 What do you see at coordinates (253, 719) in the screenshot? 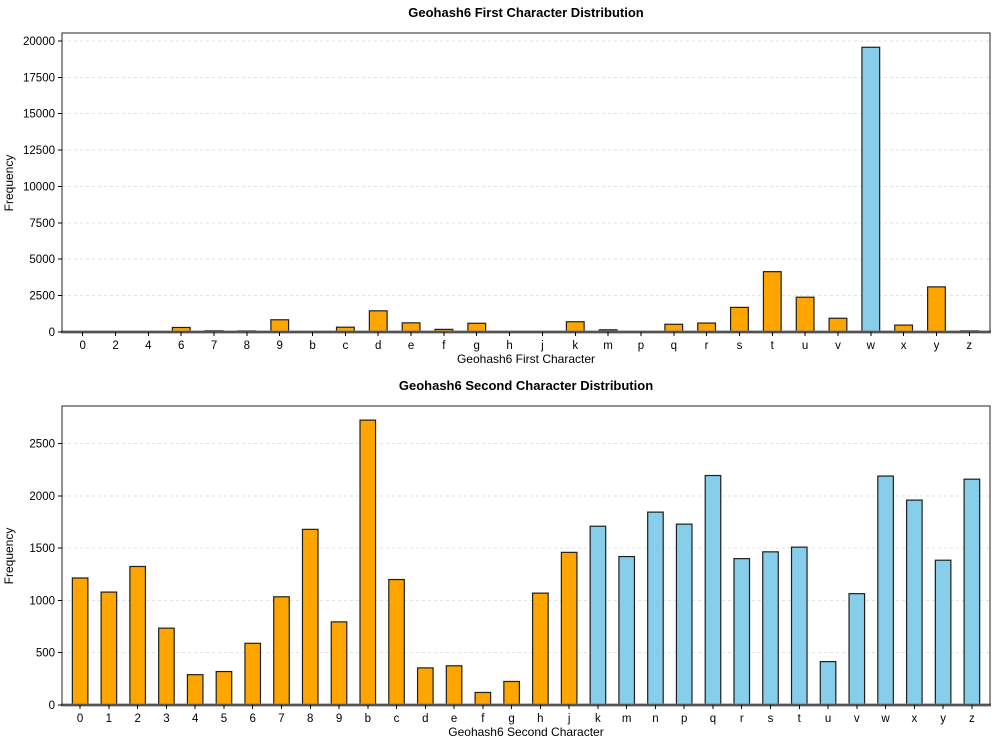
I see `x-tick-label: 6` at bounding box center [253, 719].